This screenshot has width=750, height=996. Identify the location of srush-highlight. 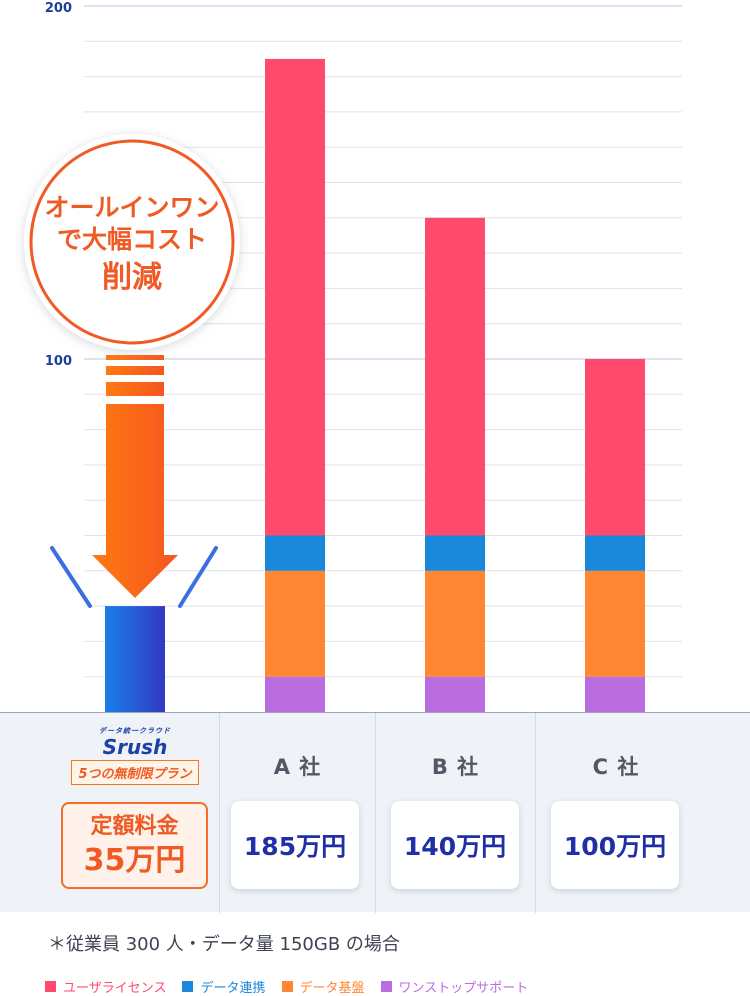
(134, 481).